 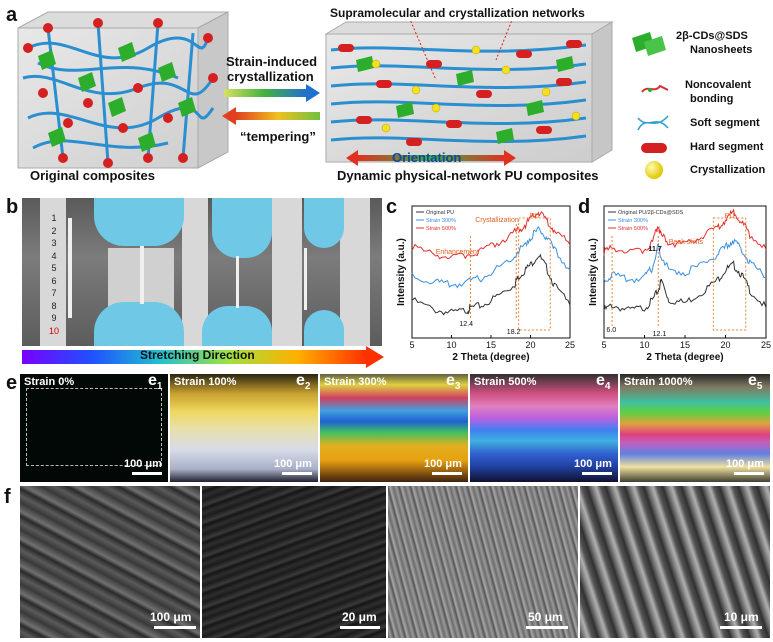 What do you see at coordinates (159, 387) in the screenshot?
I see `subpanel-index: 1` at bounding box center [159, 387].